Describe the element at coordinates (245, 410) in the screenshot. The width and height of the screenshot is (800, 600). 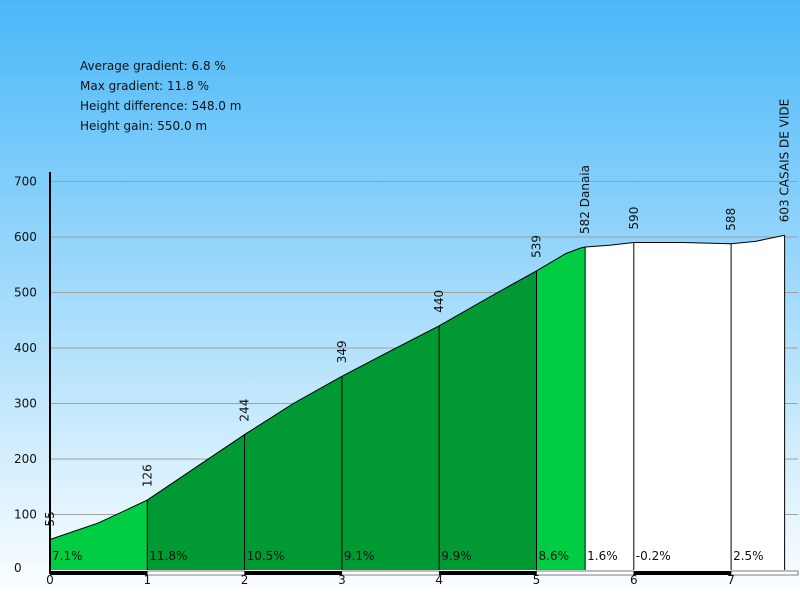
I see `elevation-label: 244` at that location.